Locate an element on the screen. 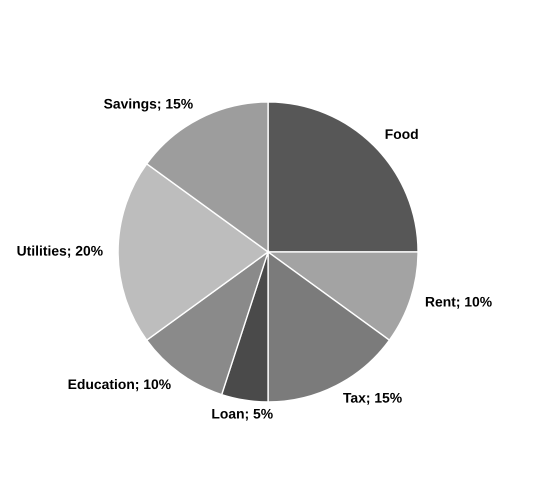 The height and width of the screenshot is (490, 537). slice-label: Education; 10% is located at coordinates (119, 385).